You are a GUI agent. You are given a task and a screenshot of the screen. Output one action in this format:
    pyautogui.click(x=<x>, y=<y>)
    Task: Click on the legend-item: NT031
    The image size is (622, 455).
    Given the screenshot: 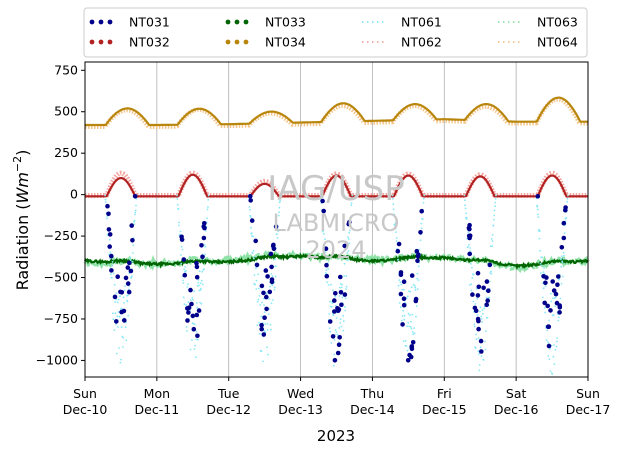 What is the action you would take?
    pyautogui.click(x=129, y=22)
    